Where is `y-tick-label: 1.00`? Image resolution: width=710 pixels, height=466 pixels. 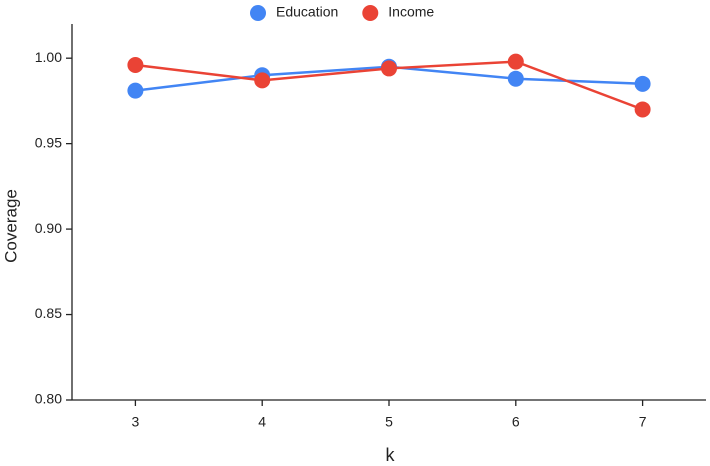
y-tick-label: 1.00 is located at coordinates (48, 57).